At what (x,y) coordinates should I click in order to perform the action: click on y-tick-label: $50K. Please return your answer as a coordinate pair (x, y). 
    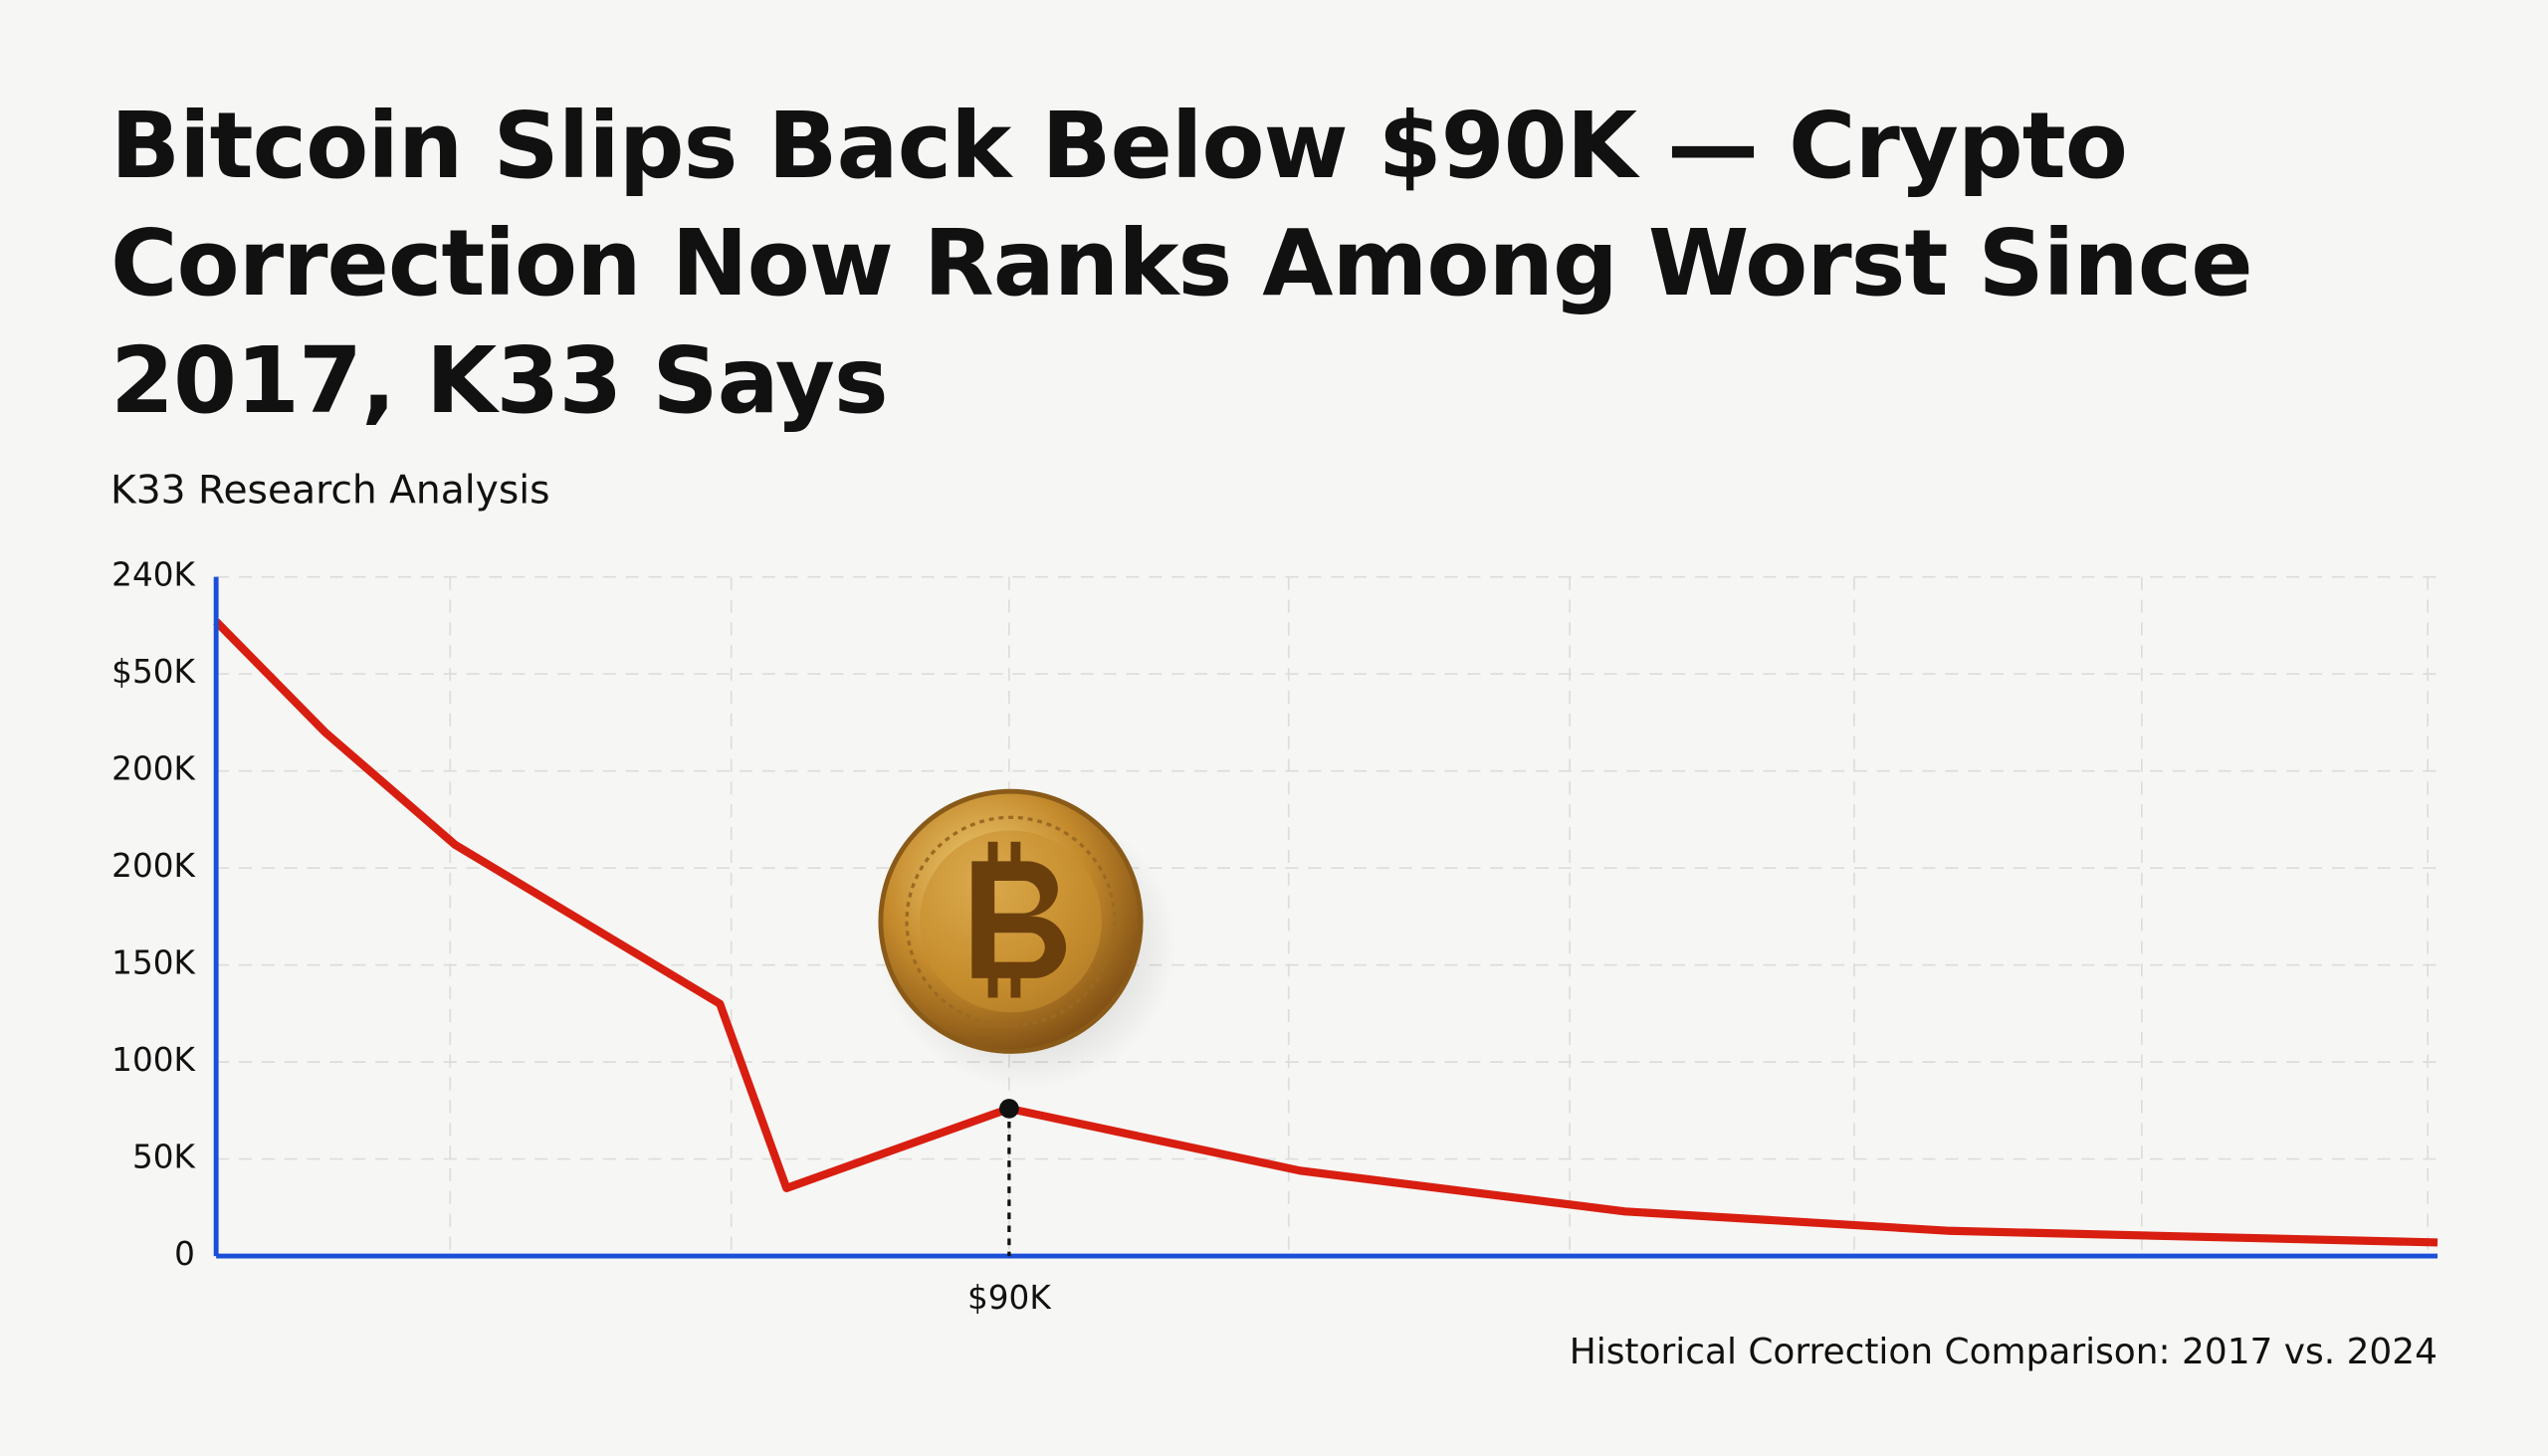
    Looking at the image, I should click on (153, 672).